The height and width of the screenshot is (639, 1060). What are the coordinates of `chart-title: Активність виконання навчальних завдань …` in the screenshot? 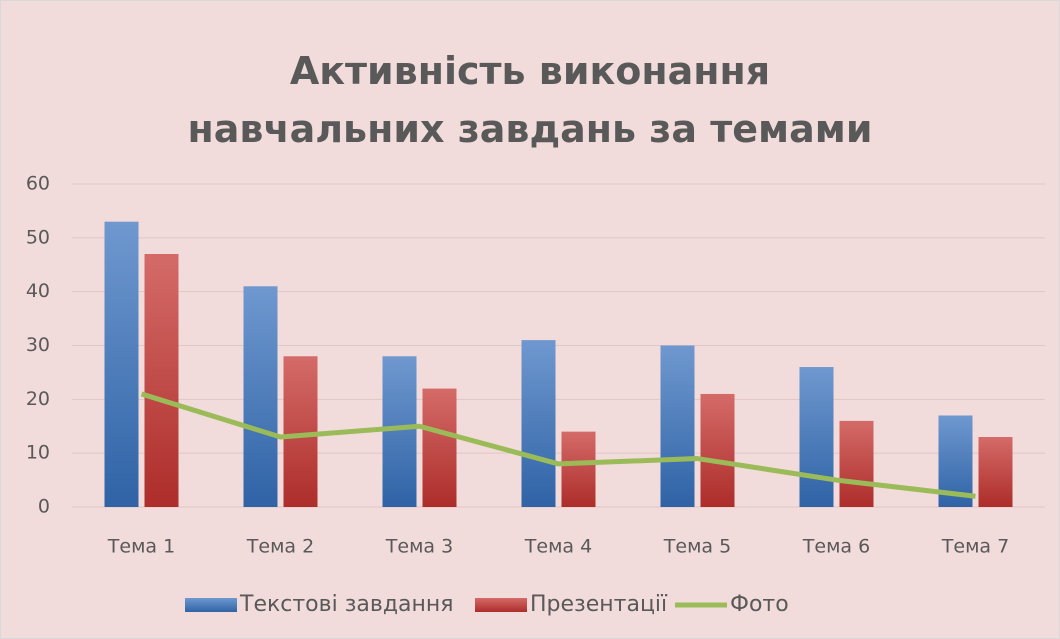 It's located at (530, 100).